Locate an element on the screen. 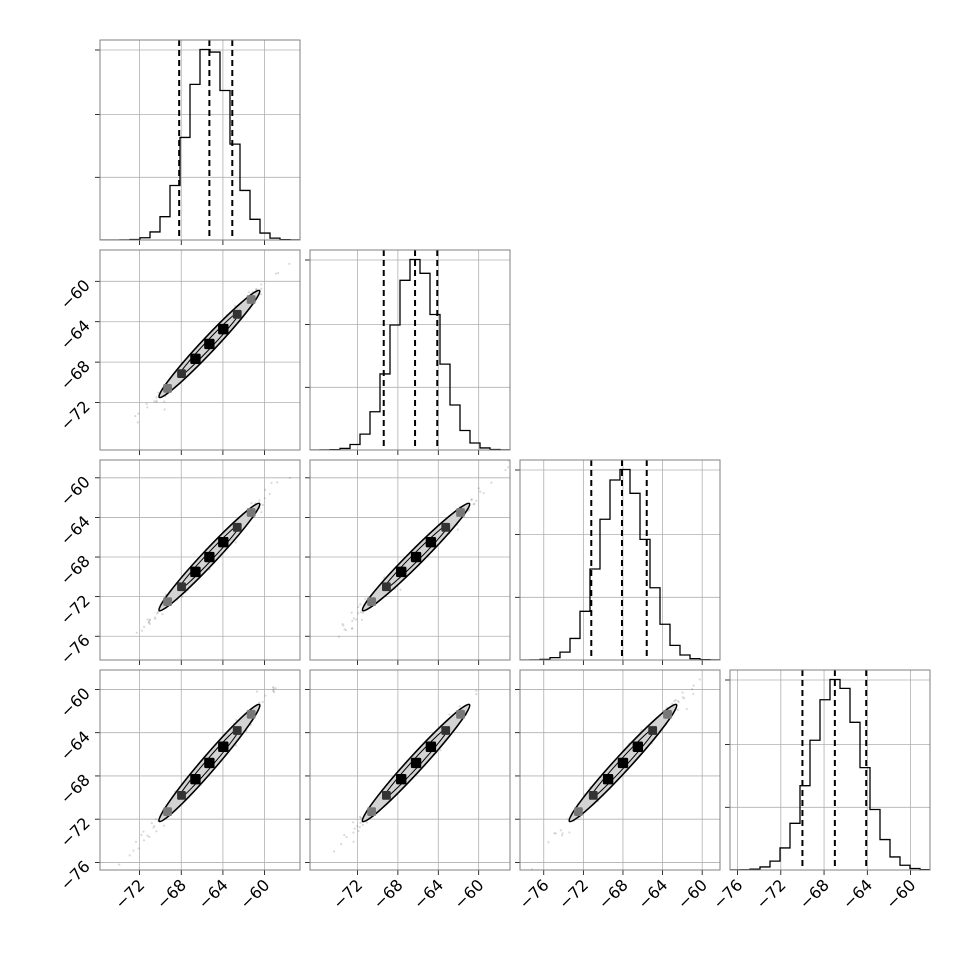 The width and height of the screenshot is (970, 970). x-tick-label: −68 is located at coordinates (387, 893).